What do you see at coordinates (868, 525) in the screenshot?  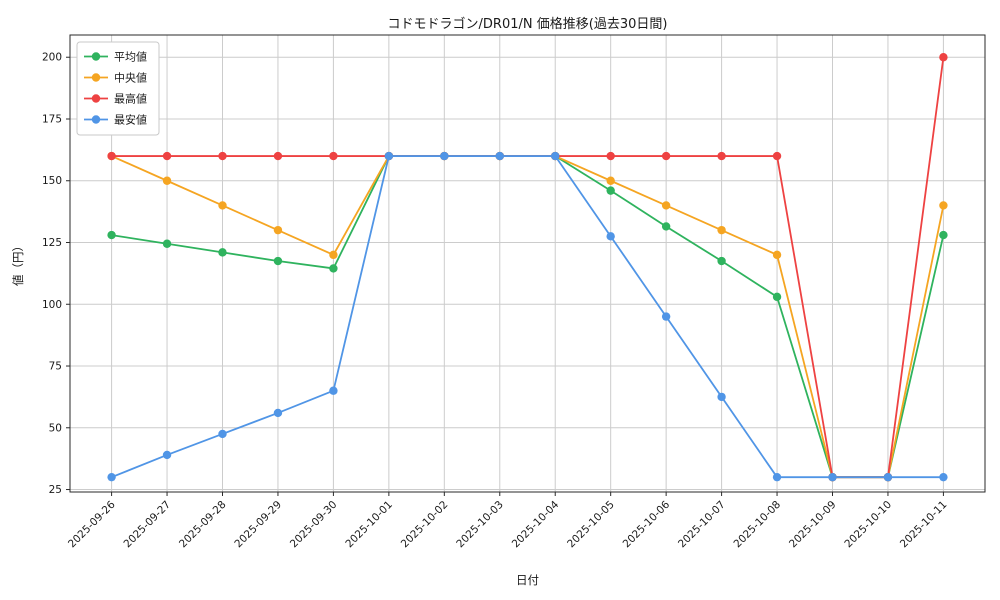 I see `x-tick-label: 2025-10-10` at bounding box center [868, 525].